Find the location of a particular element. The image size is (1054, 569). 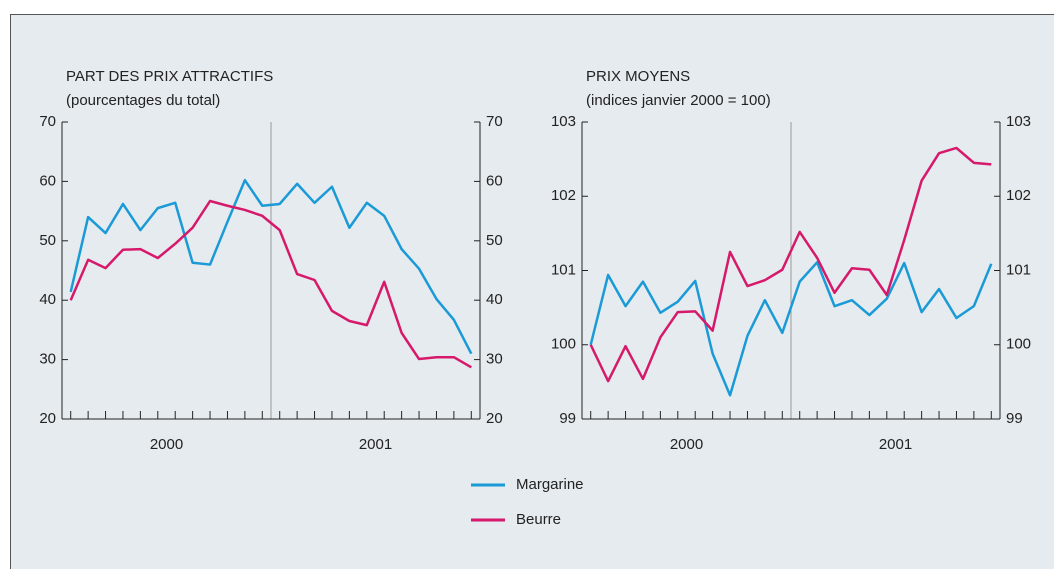

chart-subtitle: (pourcentages du total) is located at coordinates (143, 100).